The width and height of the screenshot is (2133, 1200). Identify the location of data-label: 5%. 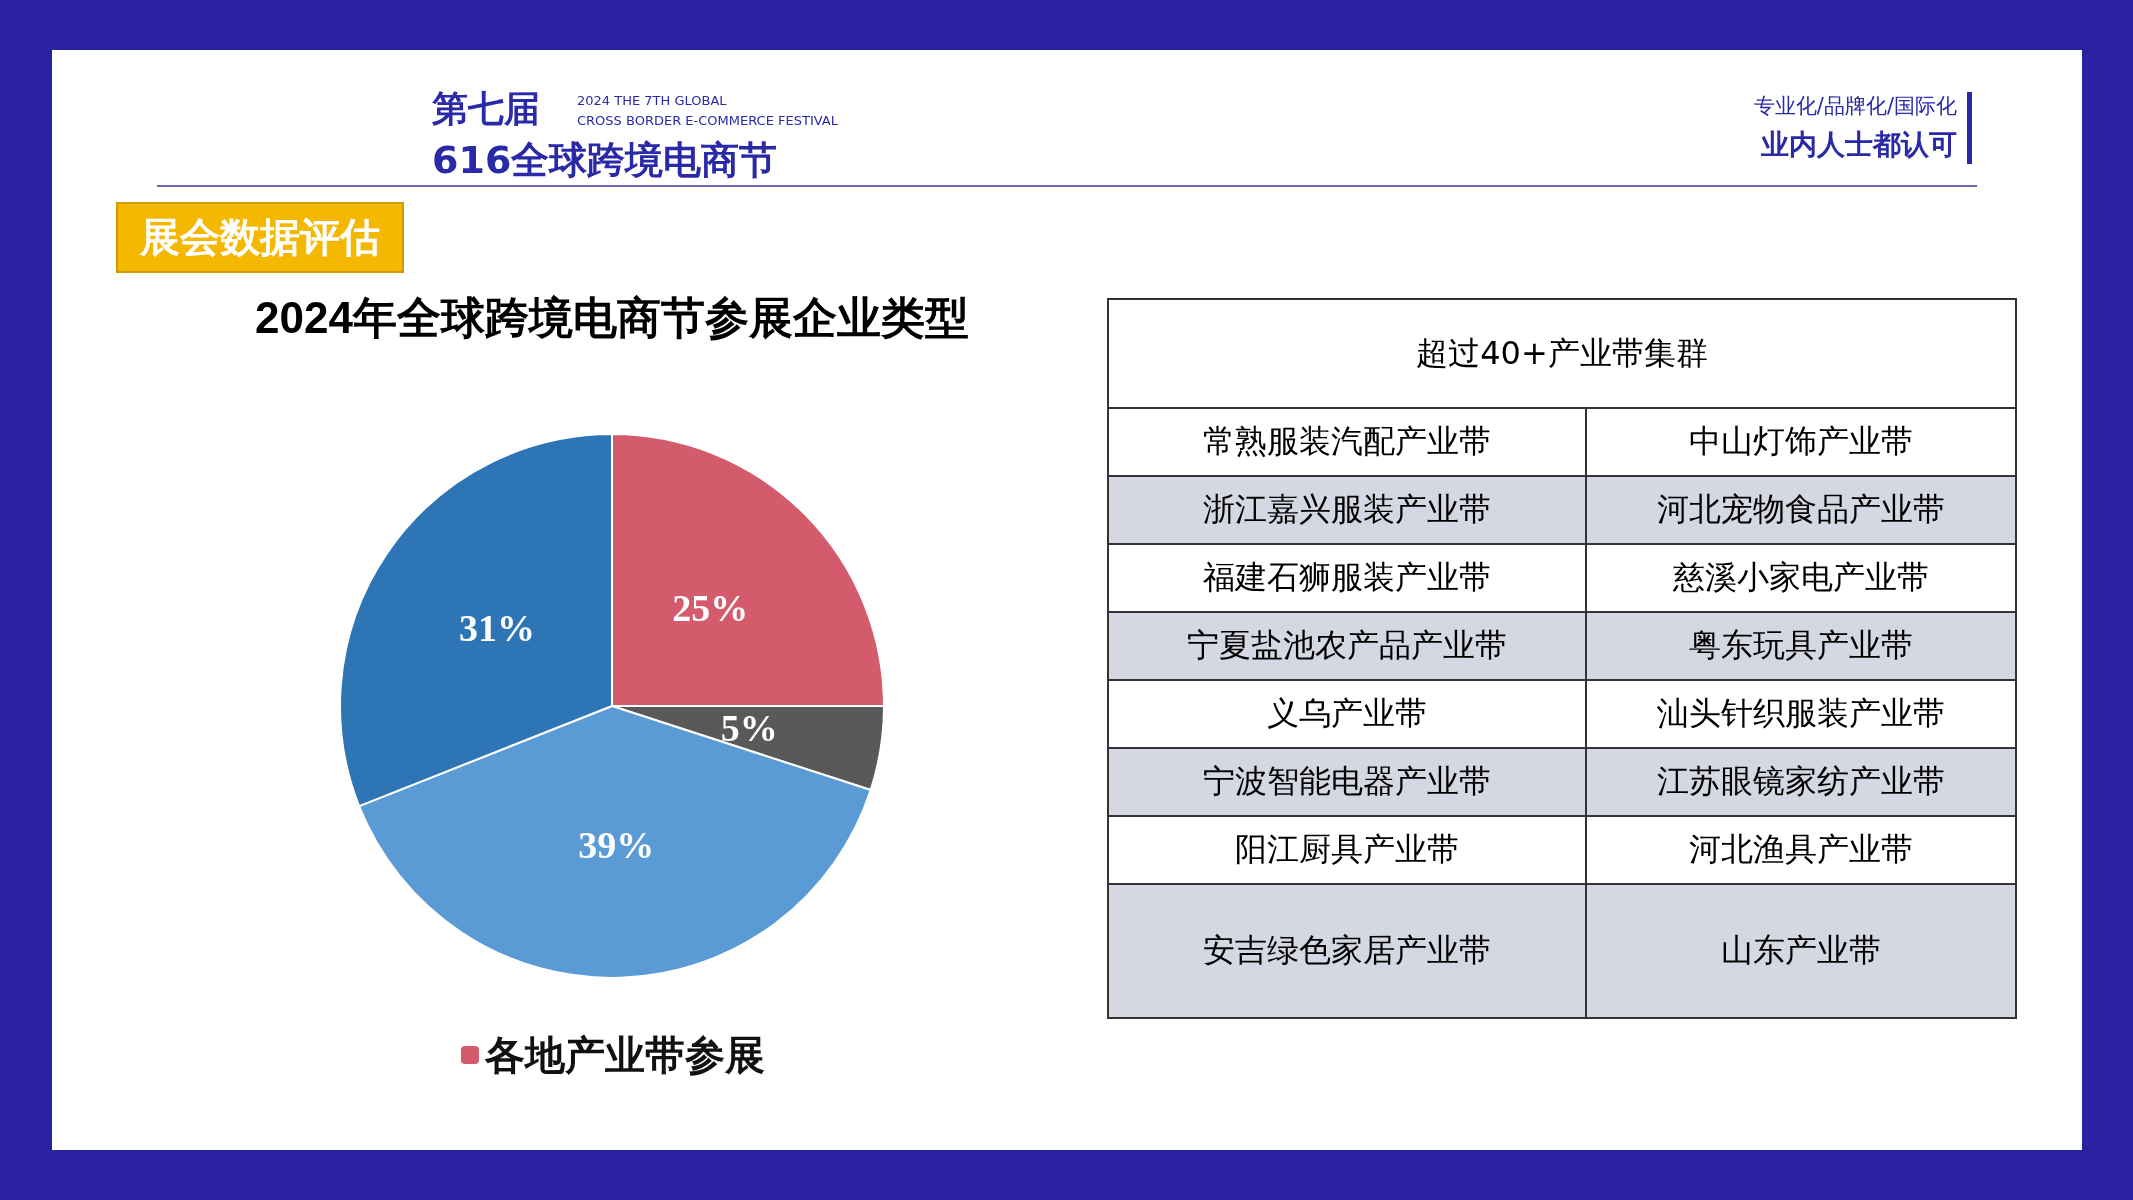
(749, 727).